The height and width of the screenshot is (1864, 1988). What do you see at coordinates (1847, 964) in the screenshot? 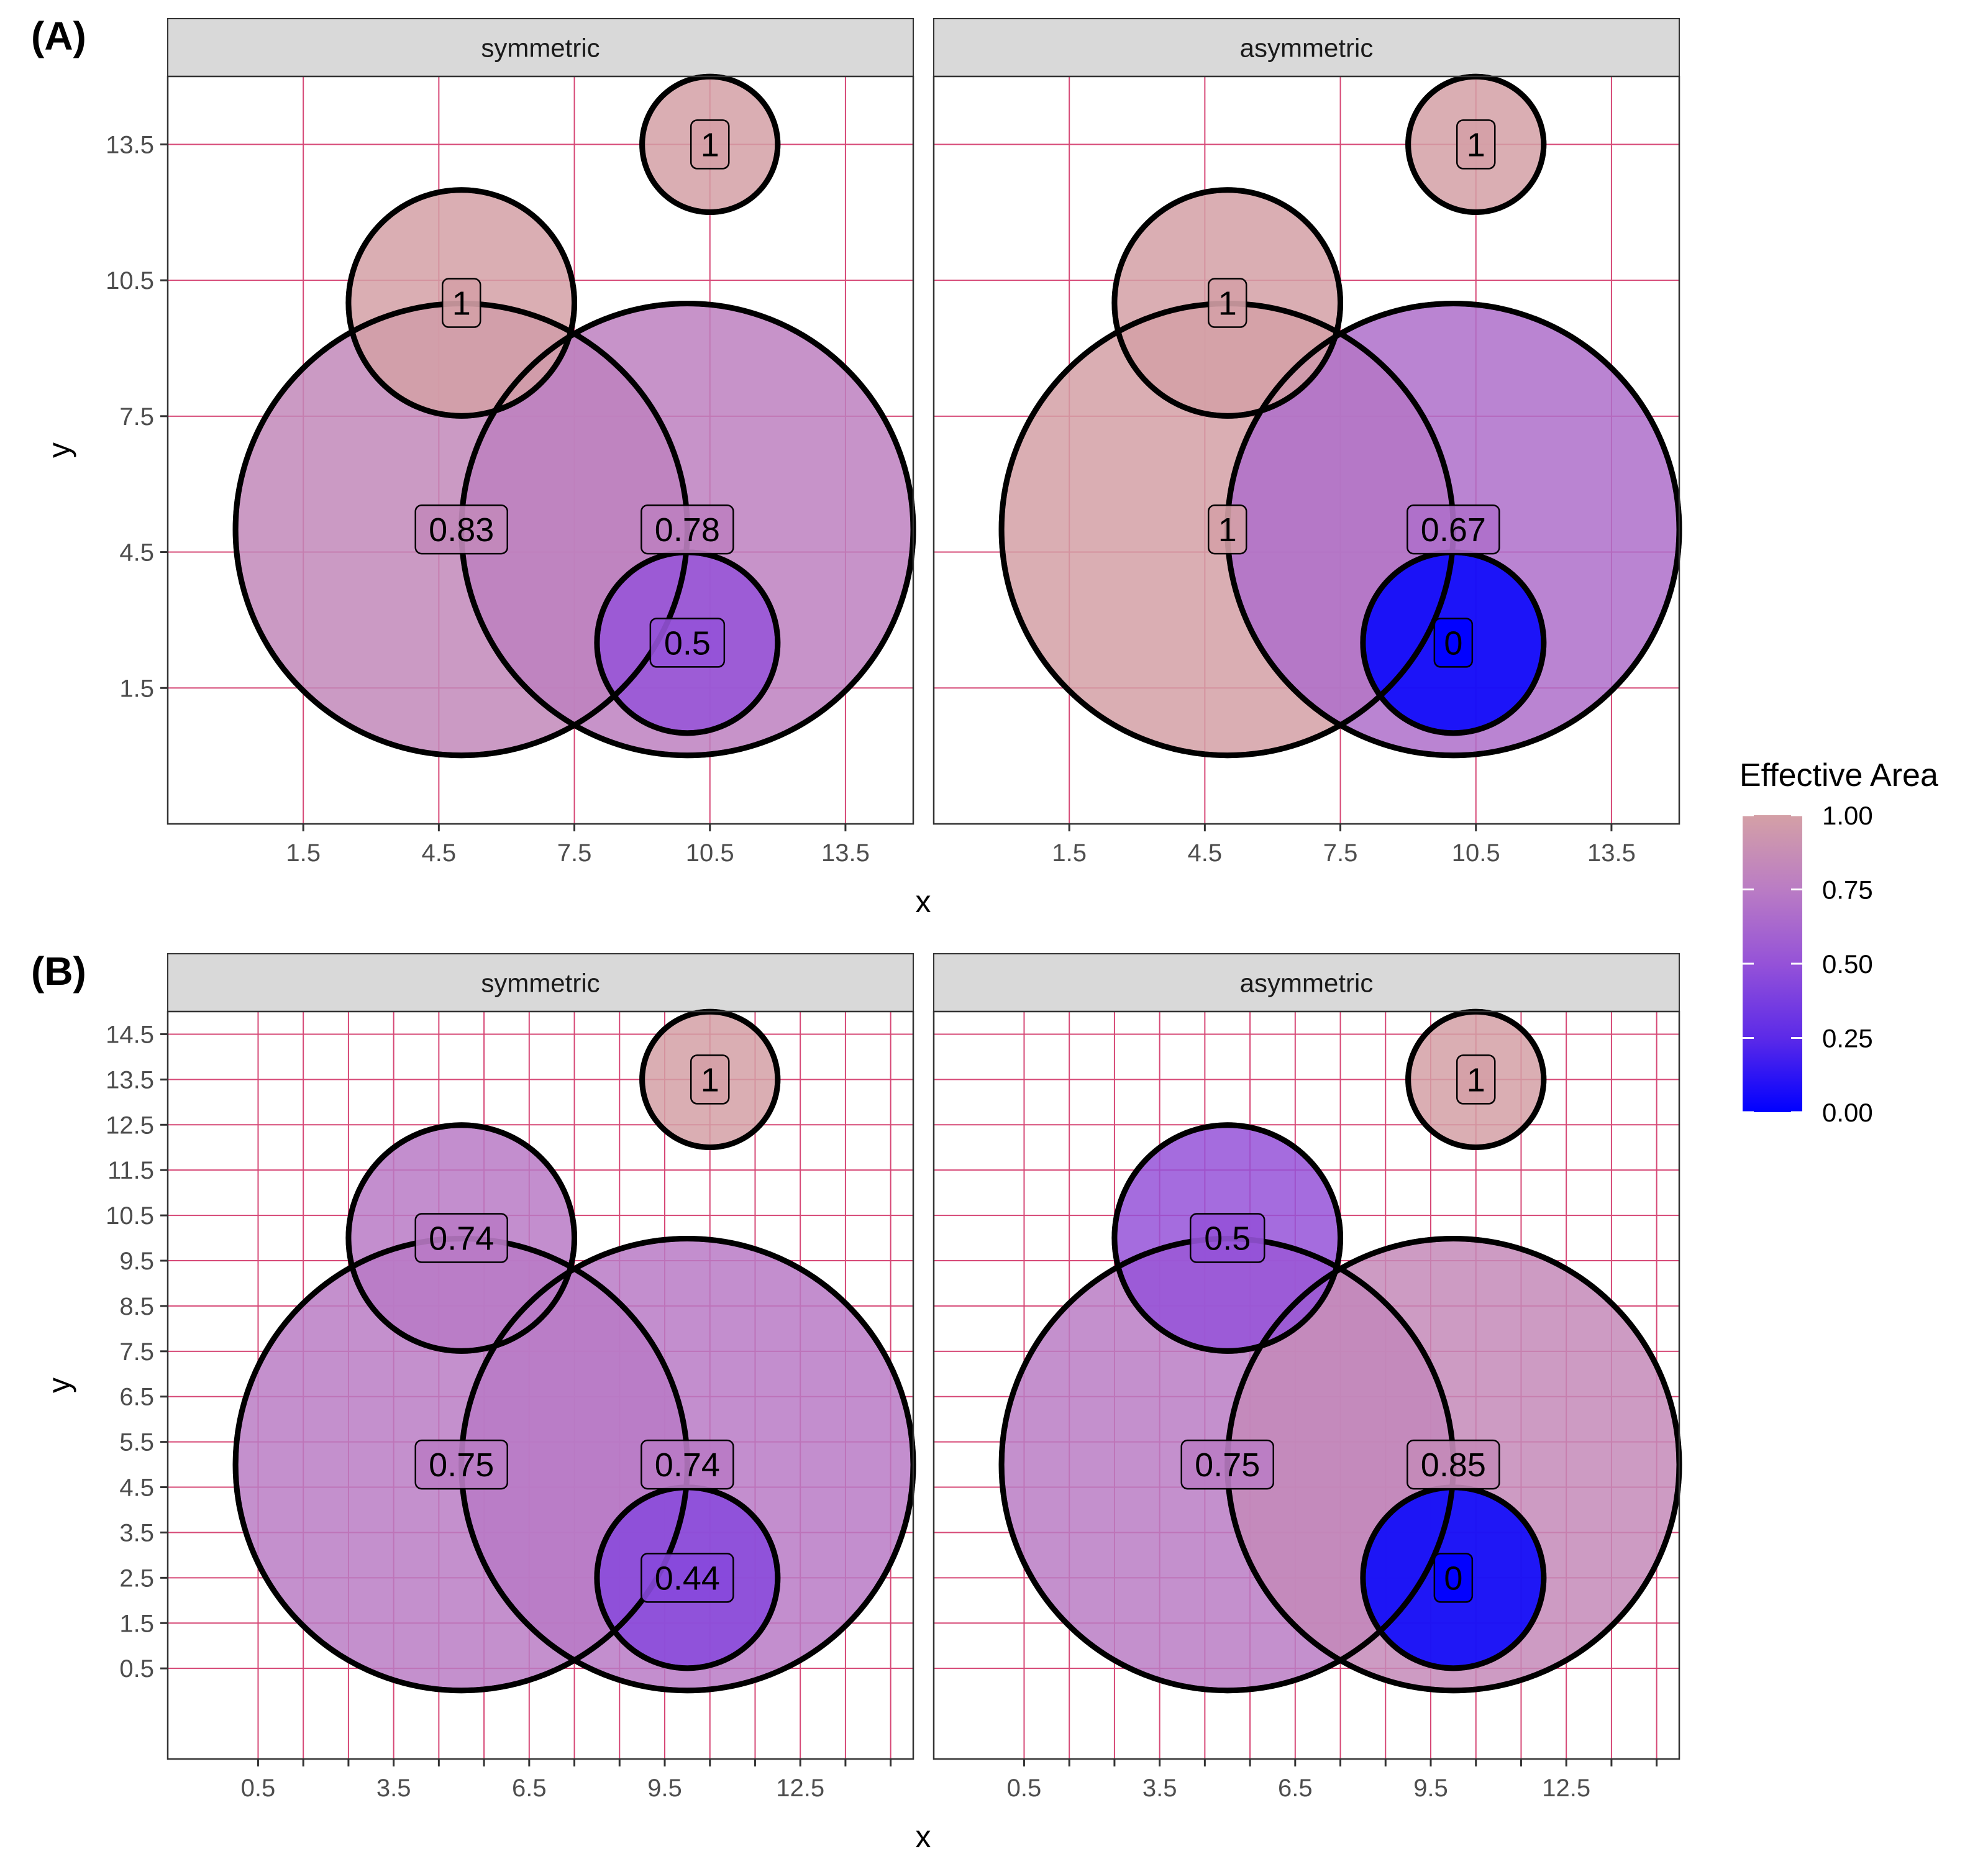
I see `legend-tick-label: 0.50` at bounding box center [1847, 964].